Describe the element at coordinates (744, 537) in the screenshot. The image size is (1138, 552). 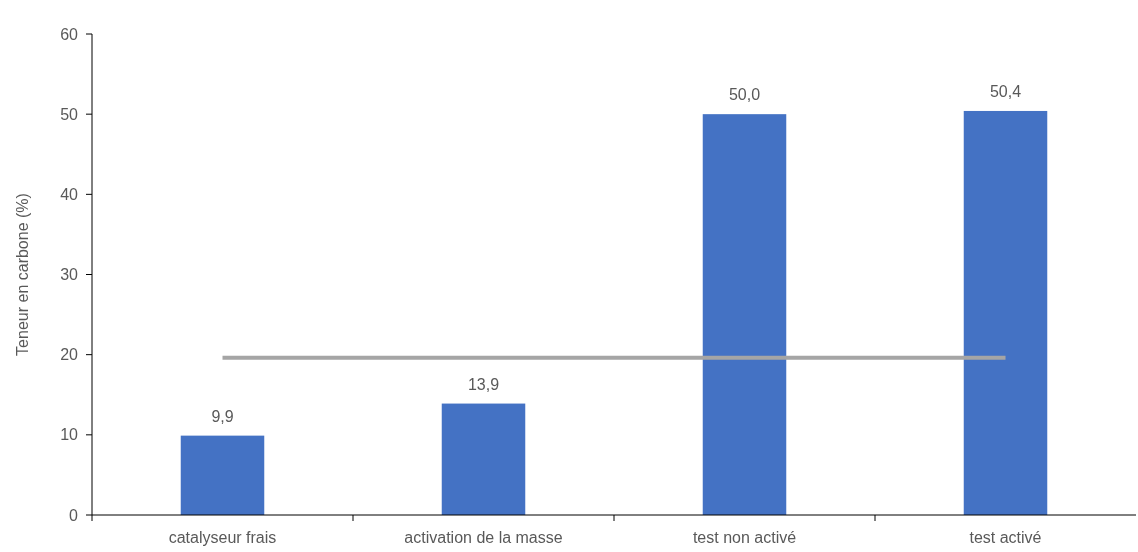
I see `x-tick-label: test non activé` at that location.